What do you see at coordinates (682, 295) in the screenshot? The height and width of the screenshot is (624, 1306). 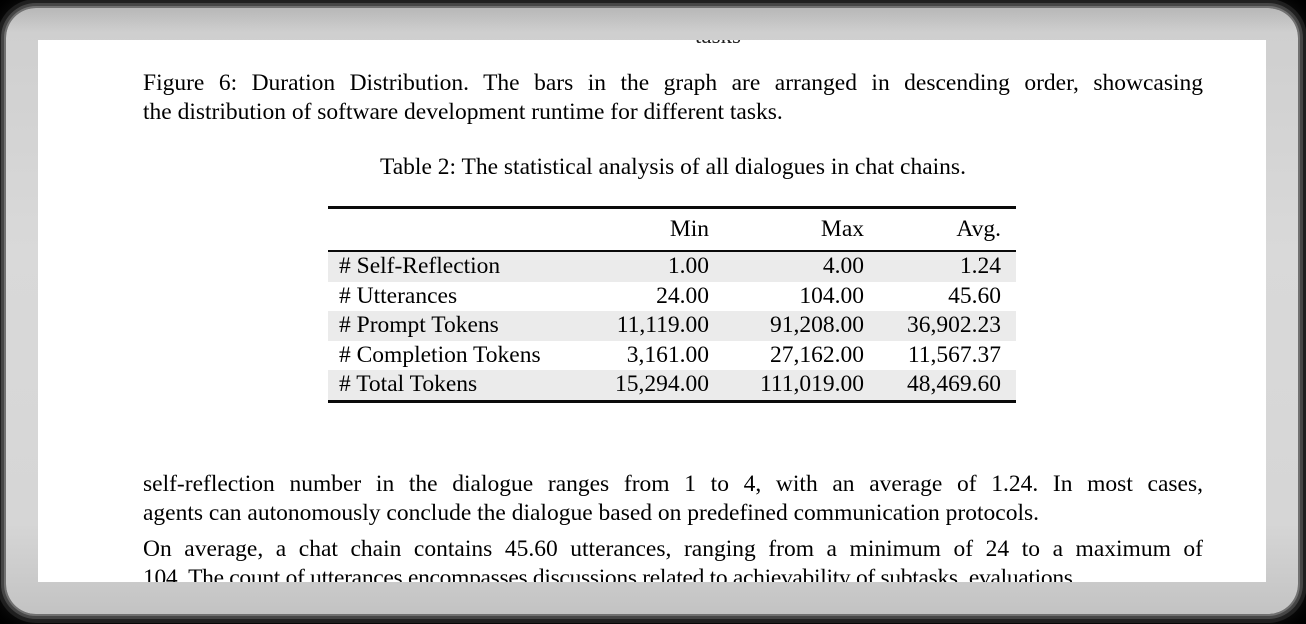 I see `cell-min: 24.00` at bounding box center [682, 295].